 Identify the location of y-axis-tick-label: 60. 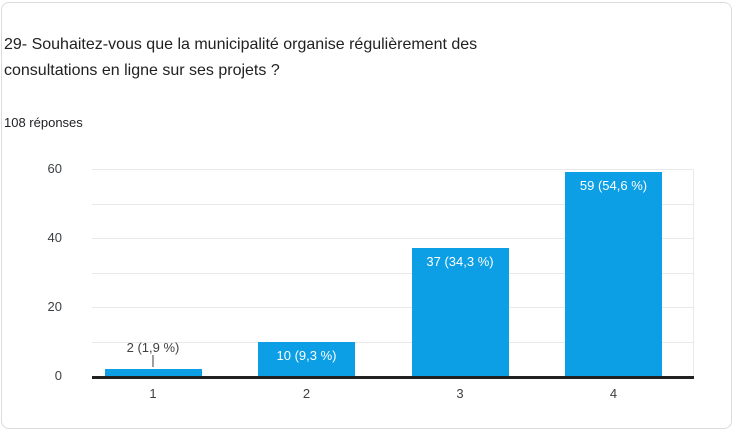
(54, 168).